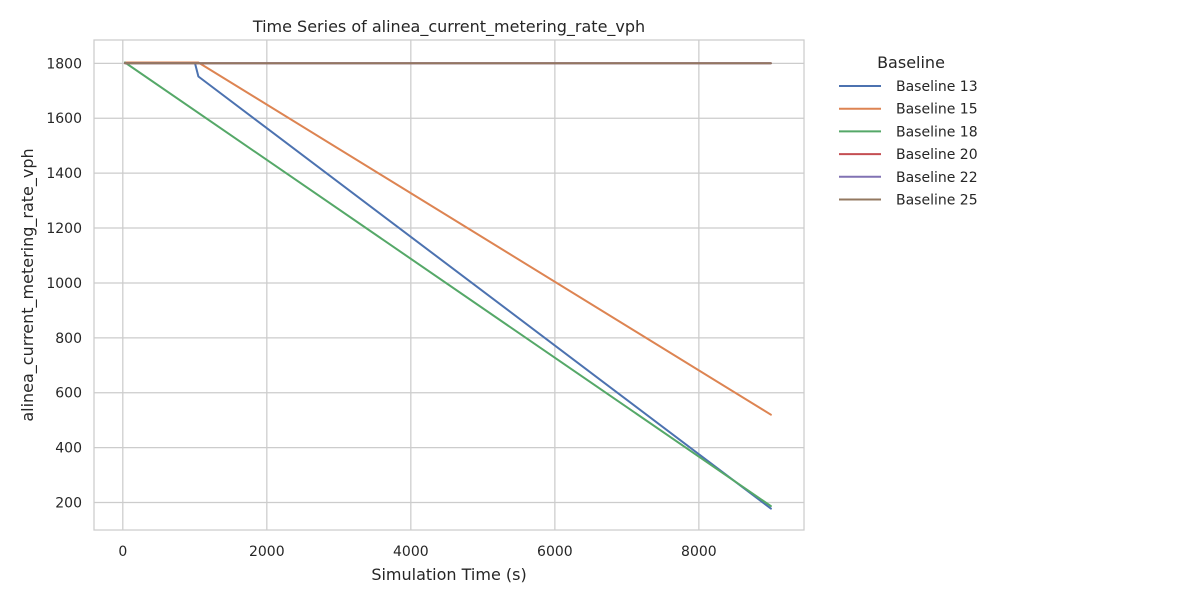 The height and width of the screenshot is (600, 1200). What do you see at coordinates (64, 284) in the screenshot?
I see `y-tick-label: 1000` at bounding box center [64, 284].